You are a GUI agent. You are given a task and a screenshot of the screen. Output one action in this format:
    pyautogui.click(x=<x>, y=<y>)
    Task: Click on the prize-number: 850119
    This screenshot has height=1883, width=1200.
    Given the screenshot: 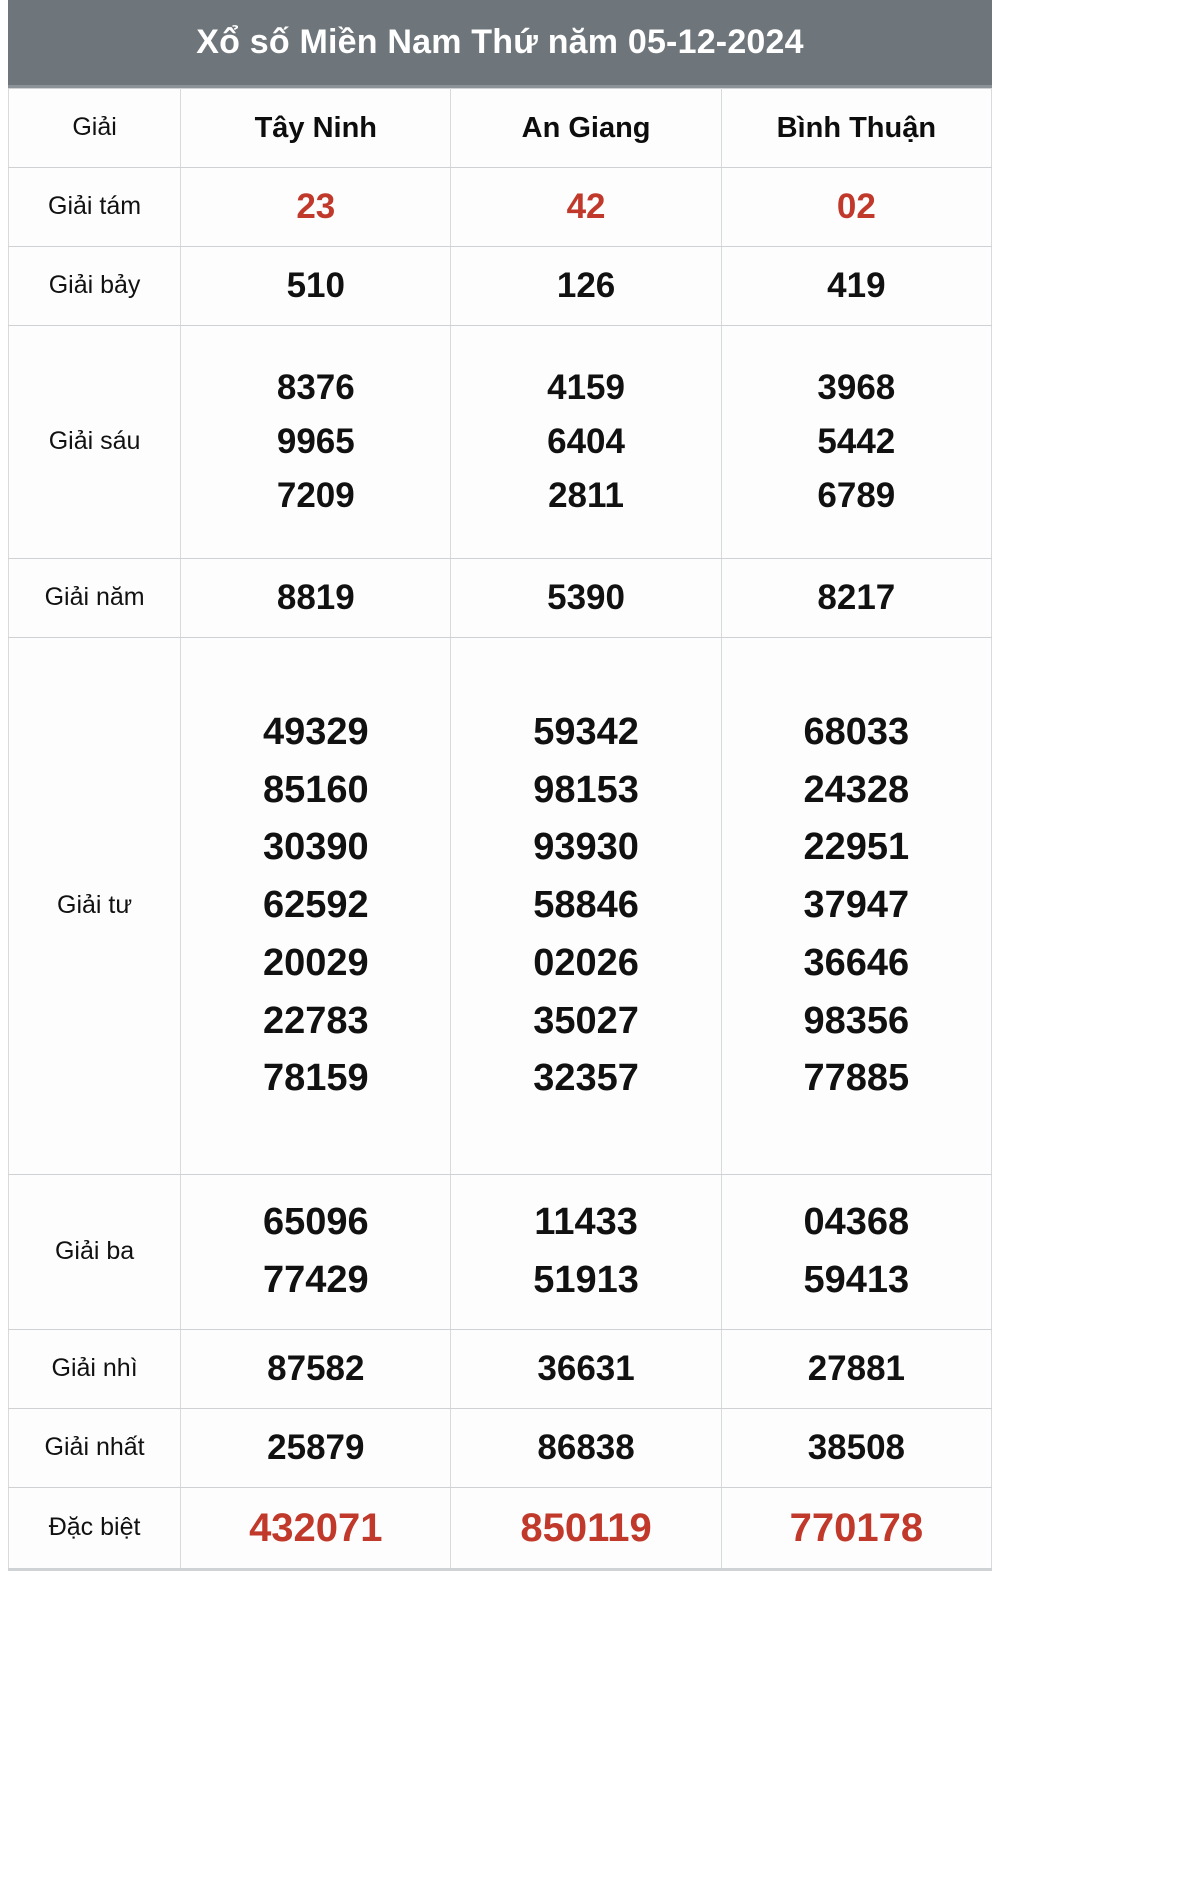 What is the action you would take?
    pyautogui.click(x=586, y=1528)
    